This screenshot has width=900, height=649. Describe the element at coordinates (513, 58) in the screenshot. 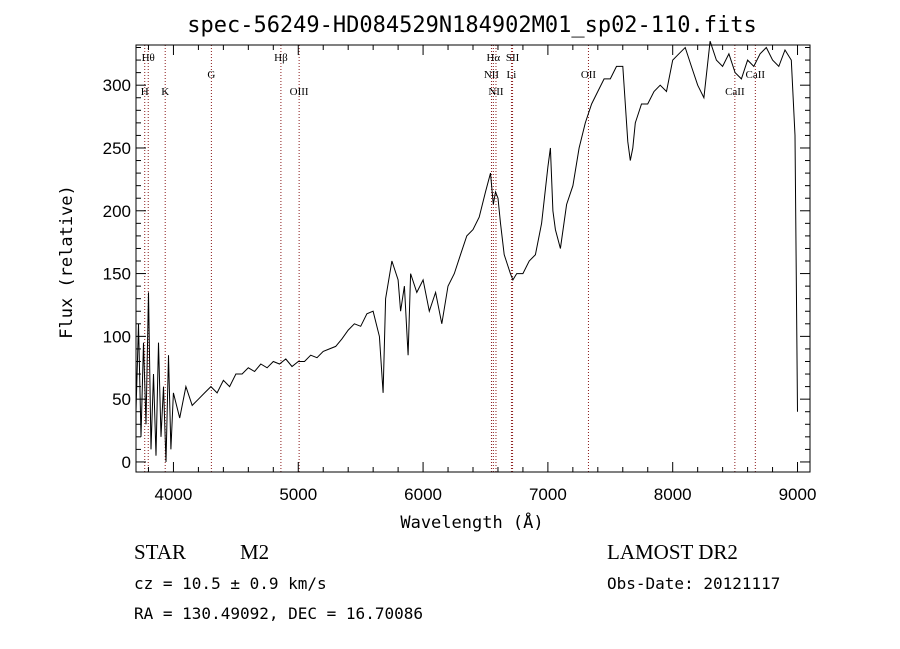

I see `line-marker-label-7: SII` at that location.